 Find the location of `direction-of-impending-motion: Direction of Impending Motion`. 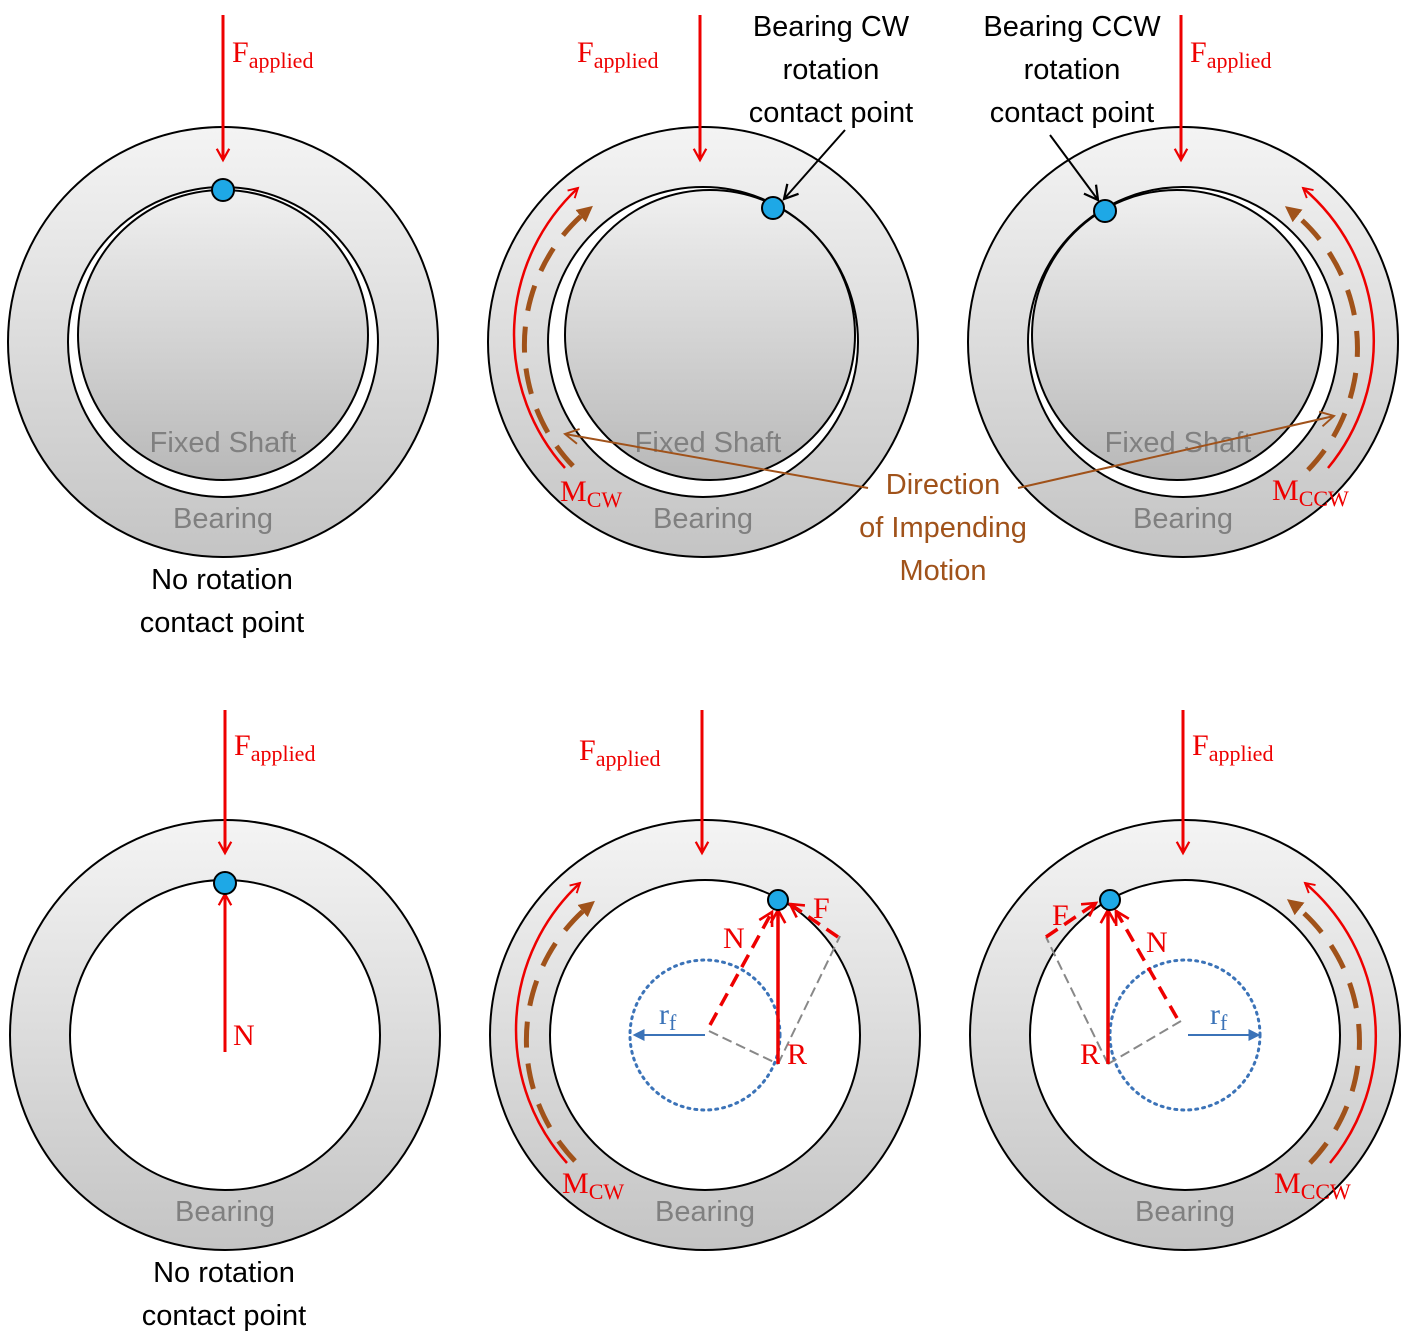

direction-of-impending-motion: Direction of Impending Motion is located at coordinates (949, 498).